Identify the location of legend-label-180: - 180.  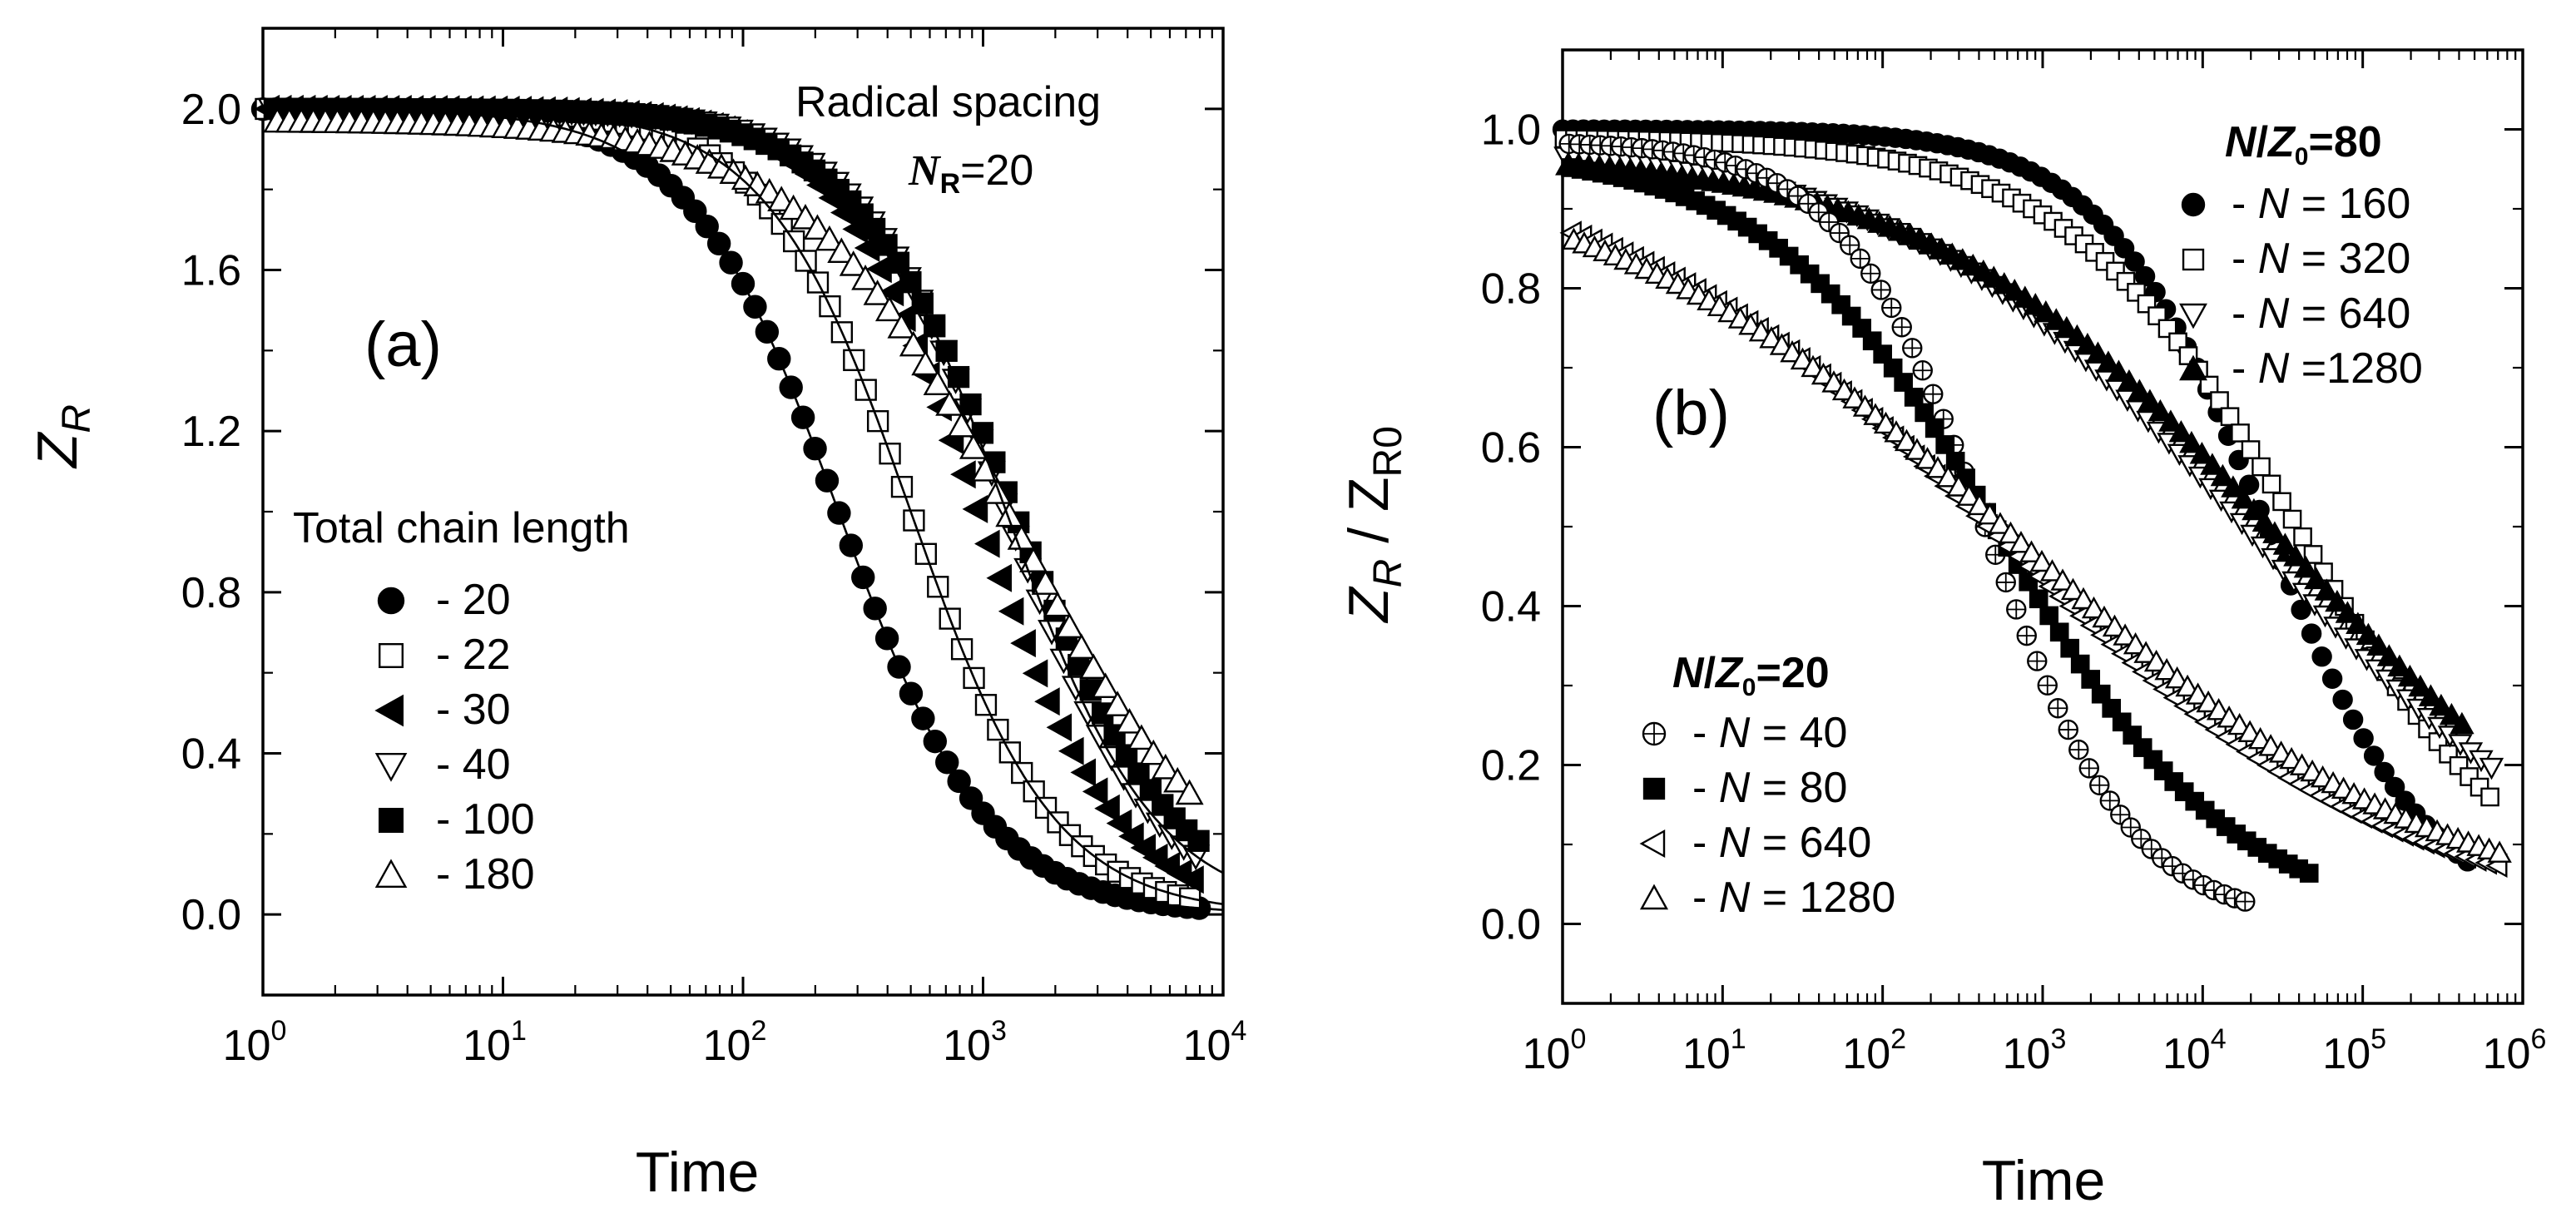
(485, 875).